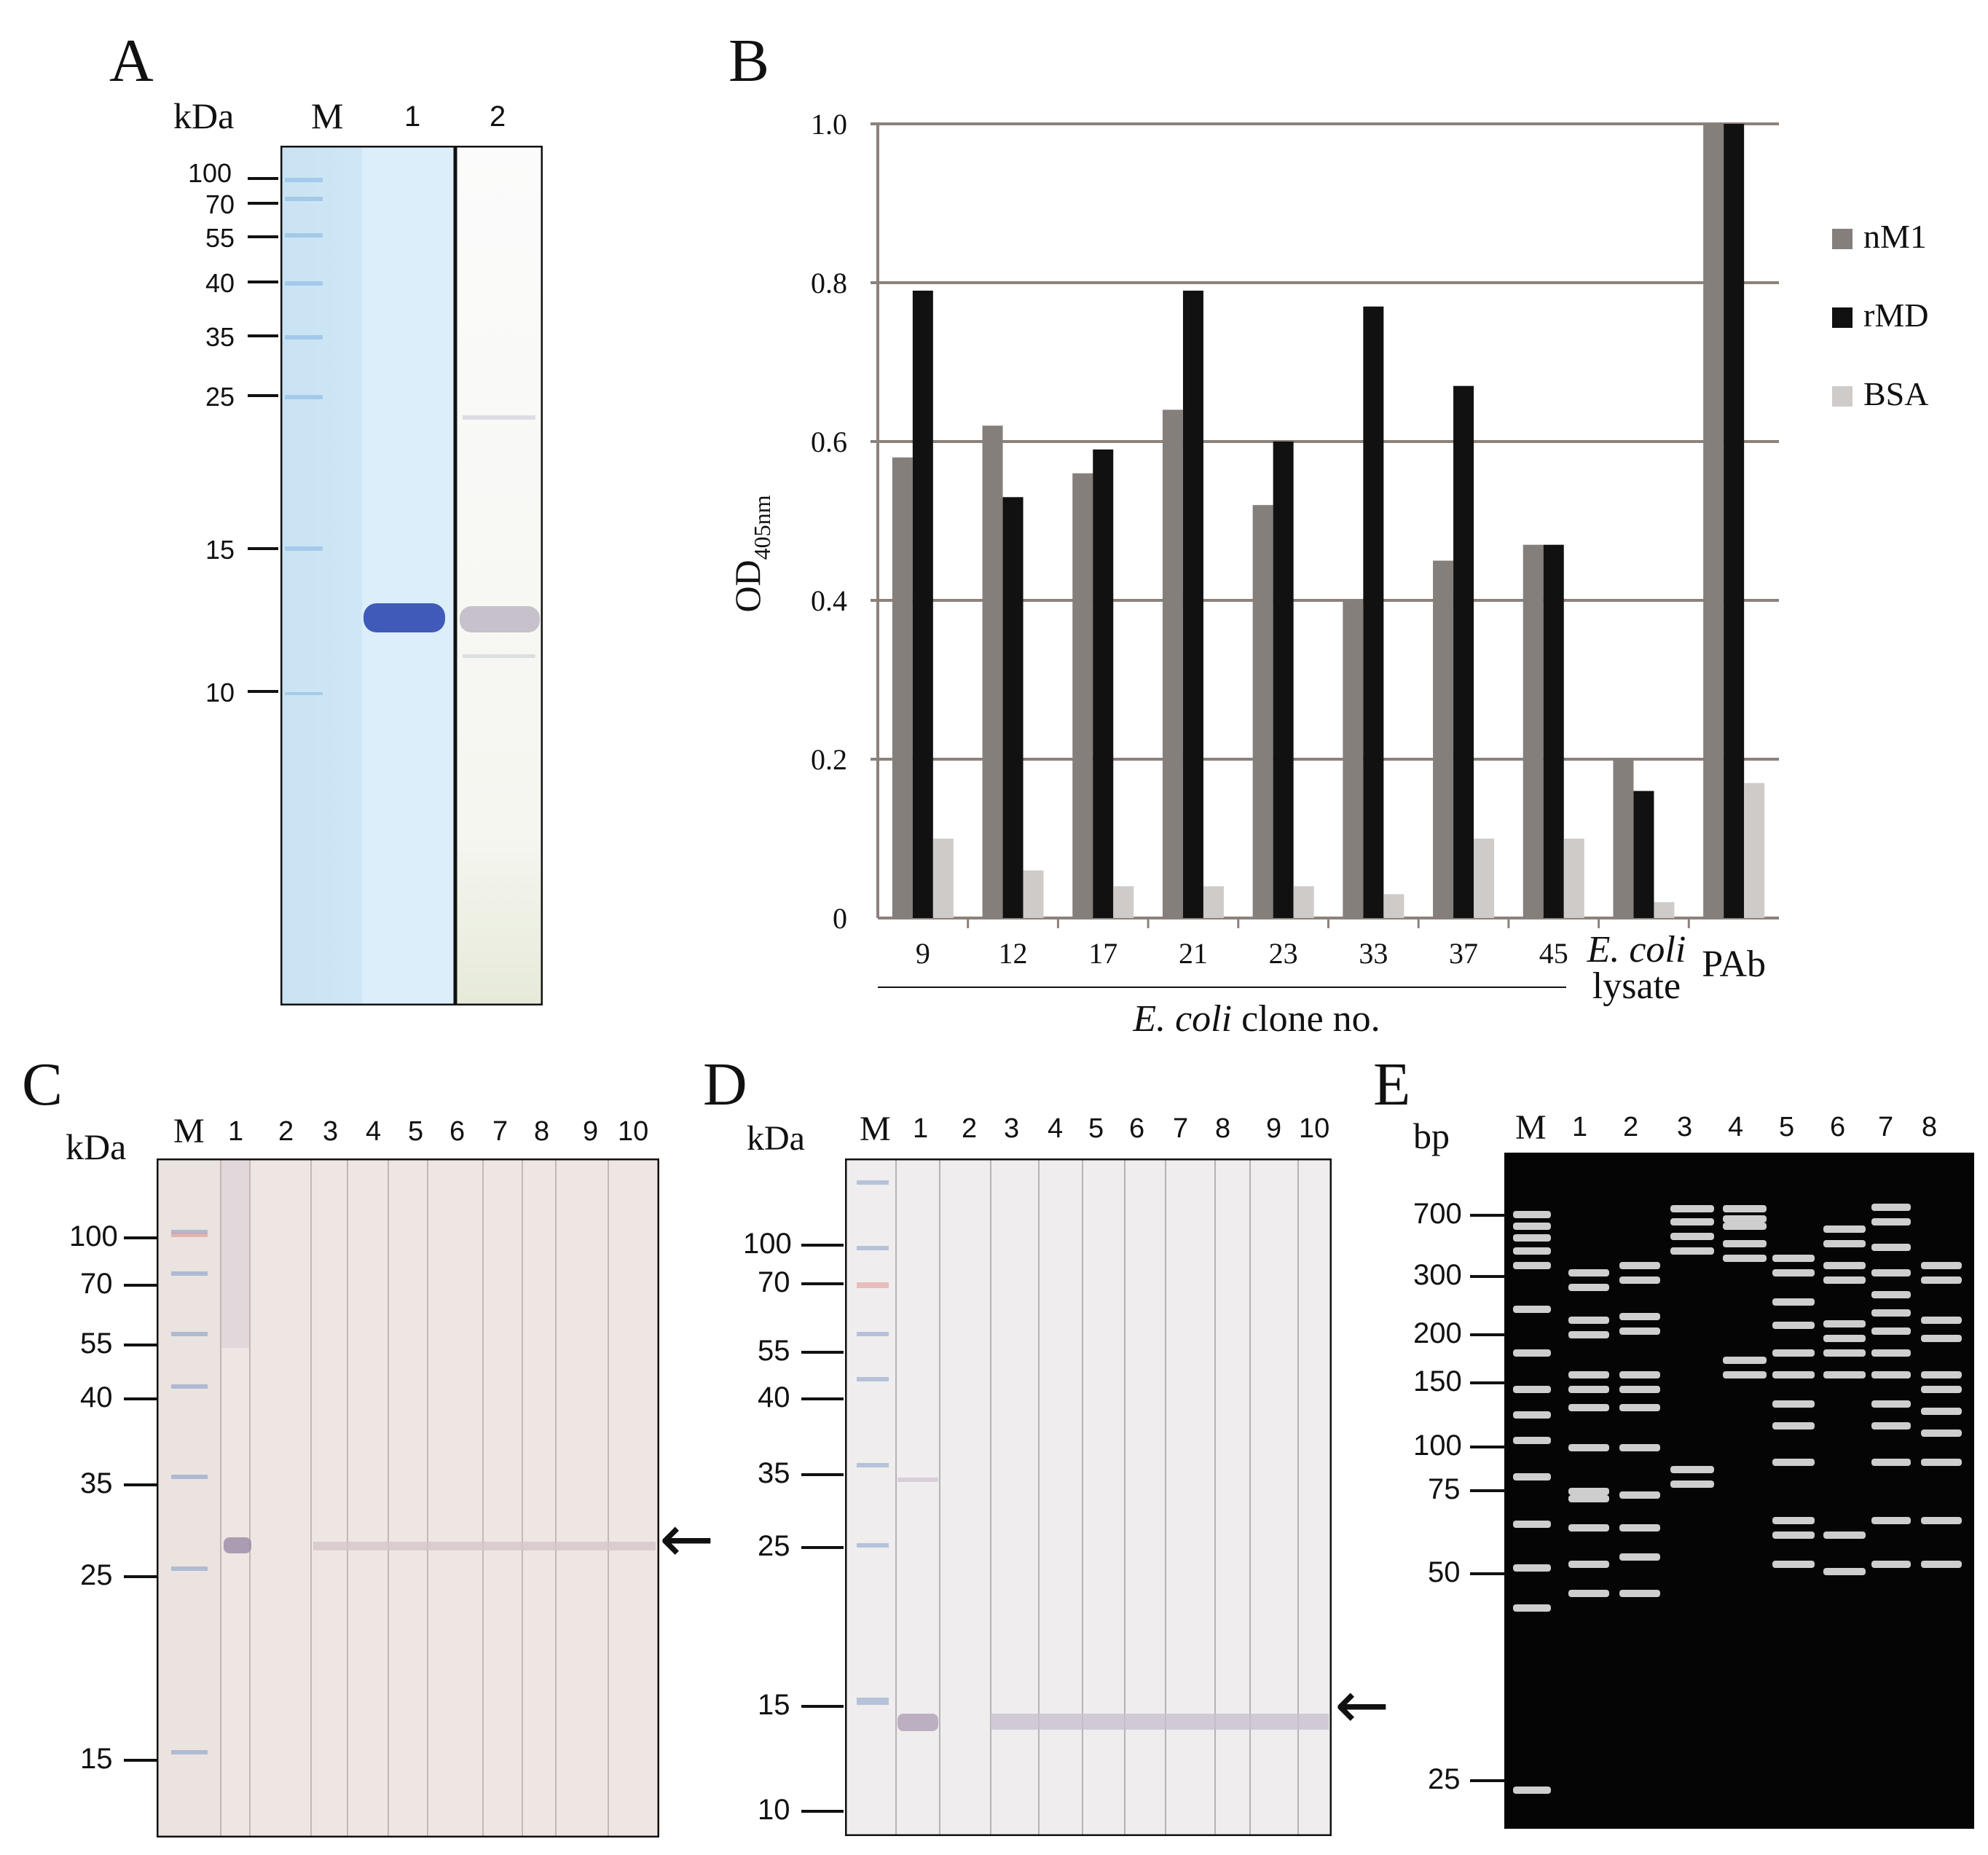 This screenshot has width=1988, height=1855. Describe the element at coordinates (829, 600) in the screenshot. I see `y-tick-label: 0.4` at that location.